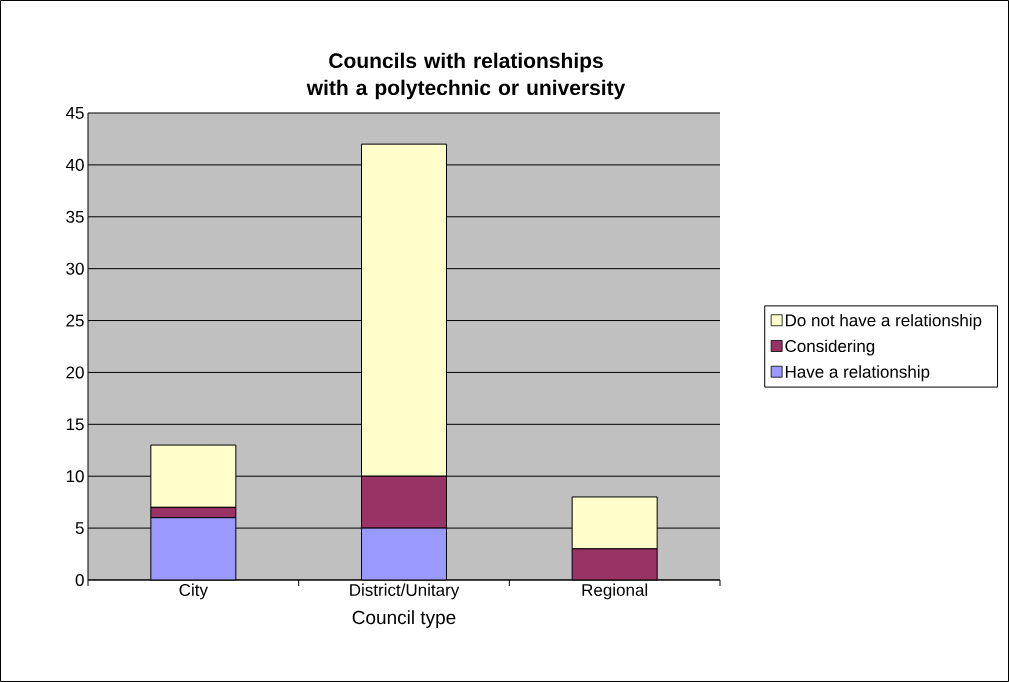 This screenshot has width=1009, height=682. Describe the element at coordinates (615, 591) in the screenshot. I see `x-tick-label: Regional` at that location.